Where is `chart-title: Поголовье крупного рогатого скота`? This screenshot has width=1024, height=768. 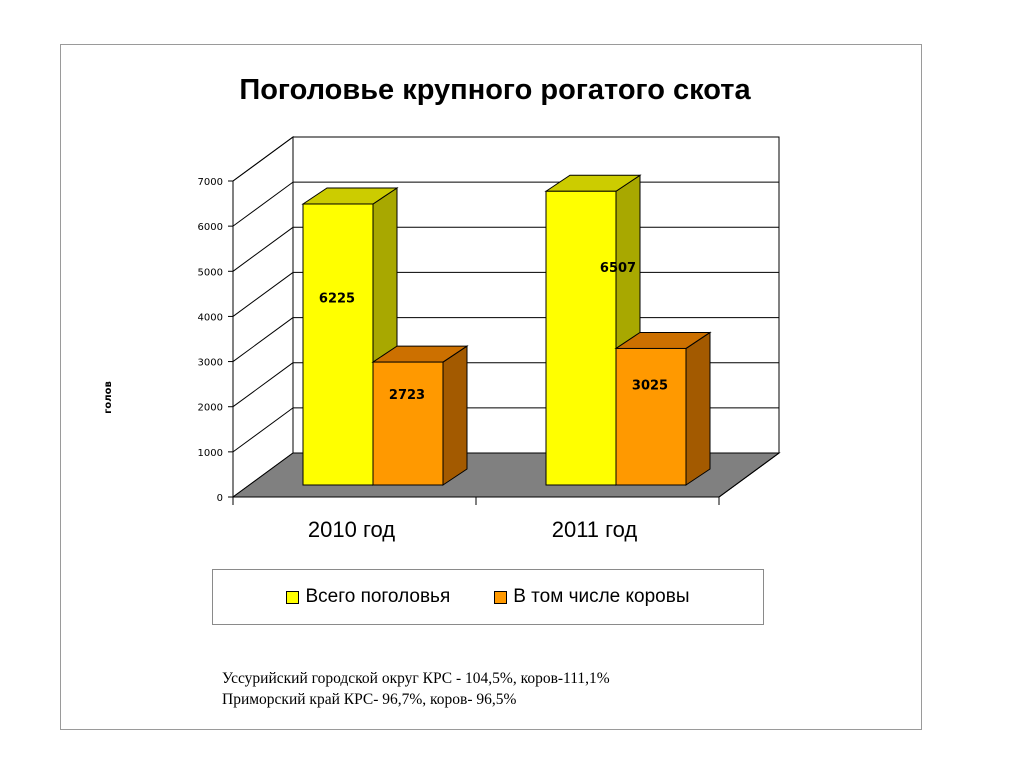 chart-title: Поголовье крупного рогатого скота is located at coordinates (495, 90).